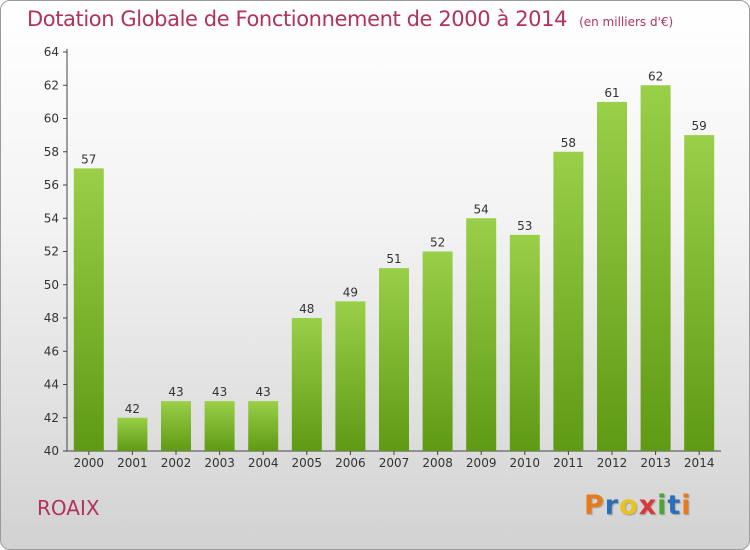 The width and height of the screenshot is (750, 550). I want to click on data-label: 49, so click(350, 292).